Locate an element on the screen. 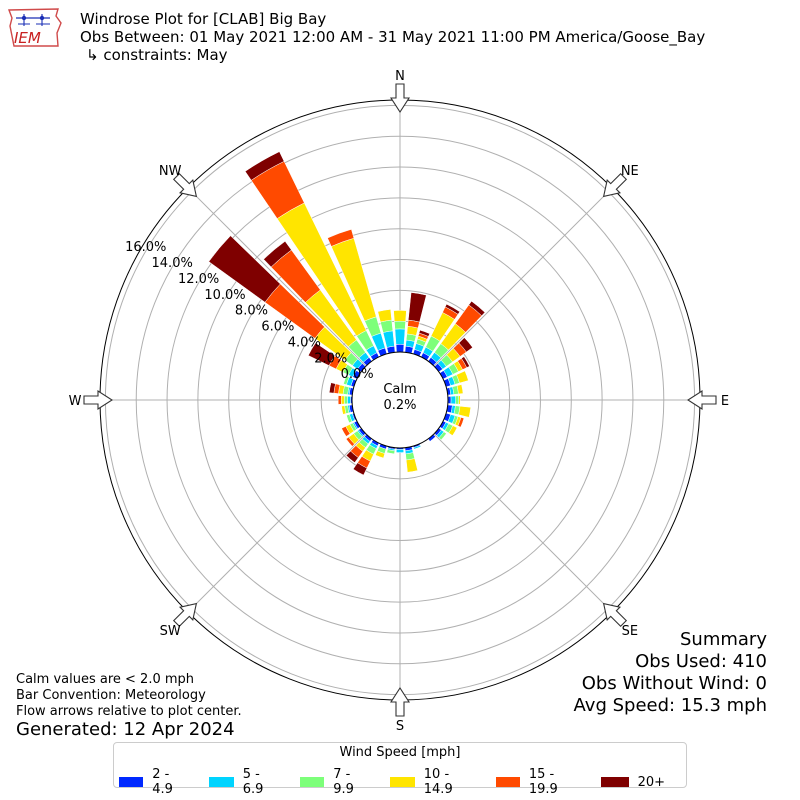 This screenshot has width=800, height=800. summary-title: Summary is located at coordinates (723, 639).